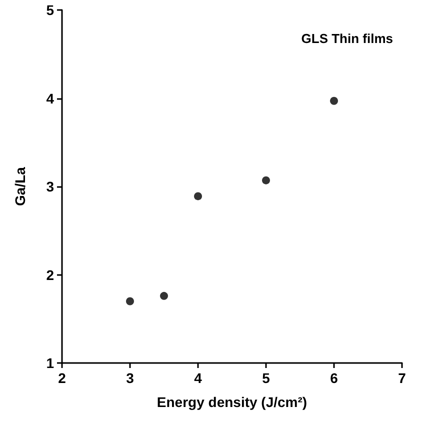  What do you see at coordinates (347, 38) in the screenshot?
I see `annotation: GLS Thin films` at bounding box center [347, 38].